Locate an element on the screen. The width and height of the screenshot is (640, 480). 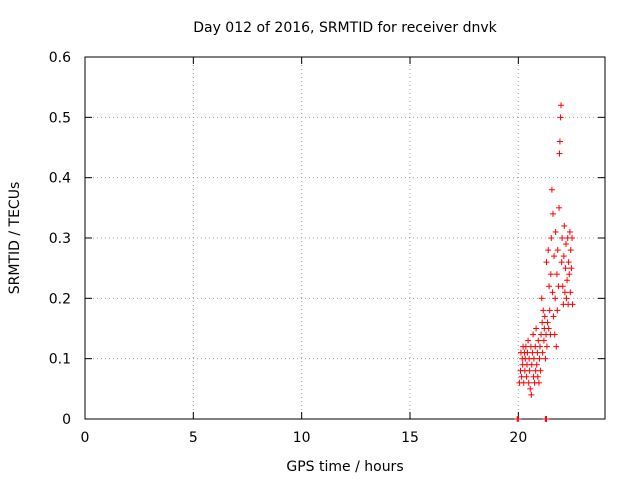
x-tick-label: 15 is located at coordinates (410, 438).